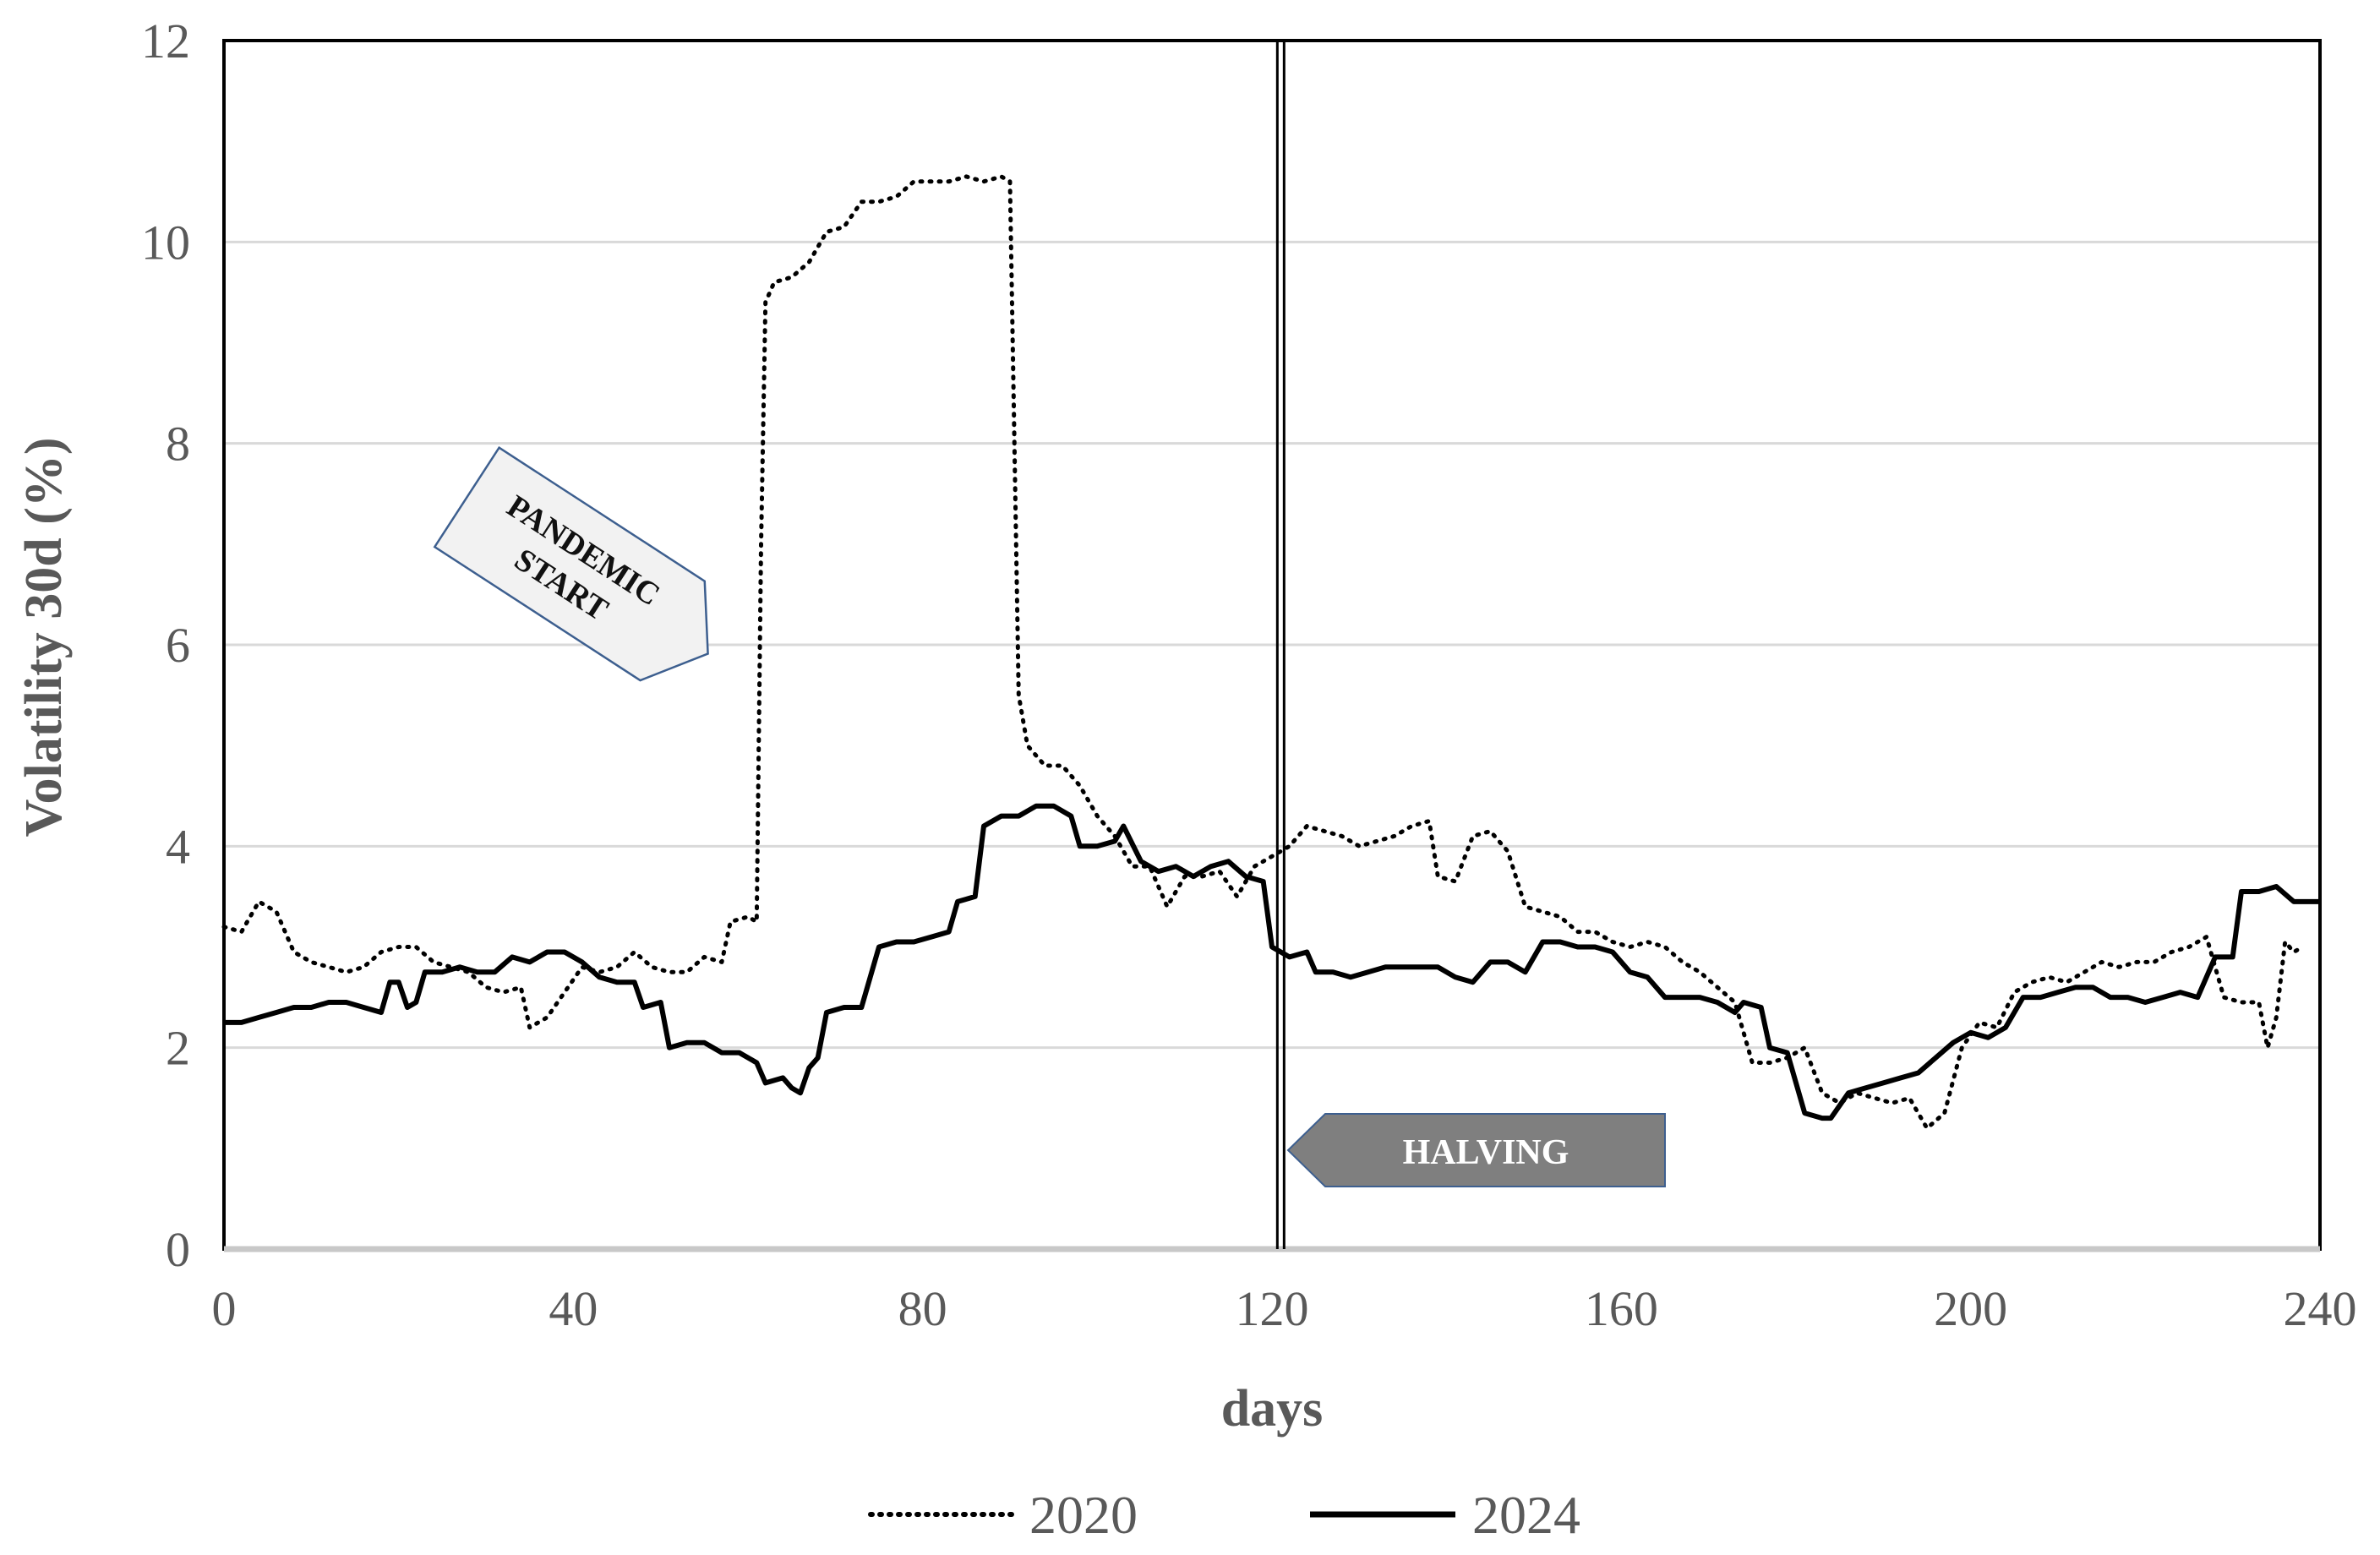  What do you see at coordinates (225, 1308) in the screenshot?
I see `x-tick-label: 0` at bounding box center [225, 1308].